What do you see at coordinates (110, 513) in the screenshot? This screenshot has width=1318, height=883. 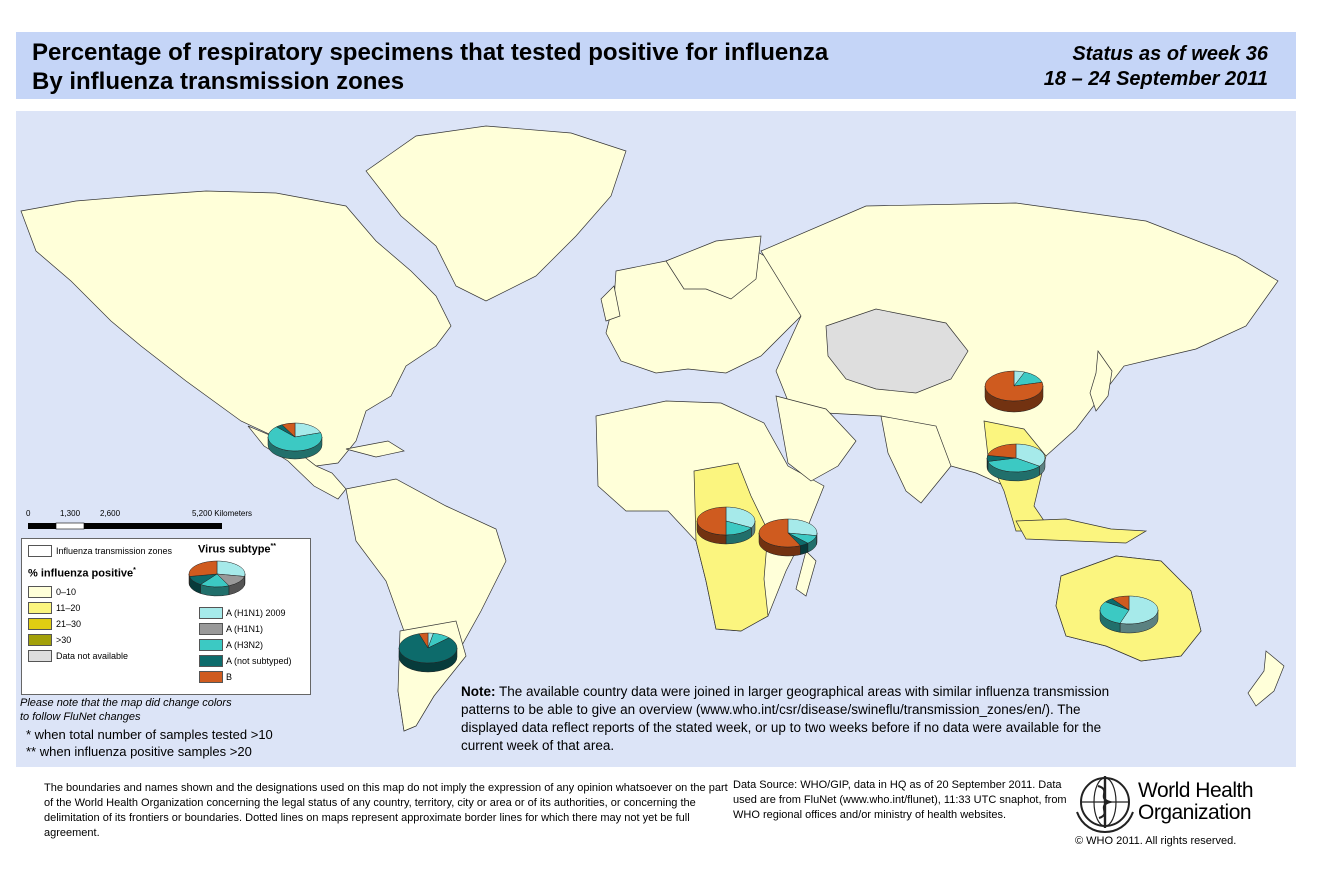 I see `scale-label-2600: 2,600` at bounding box center [110, 513].